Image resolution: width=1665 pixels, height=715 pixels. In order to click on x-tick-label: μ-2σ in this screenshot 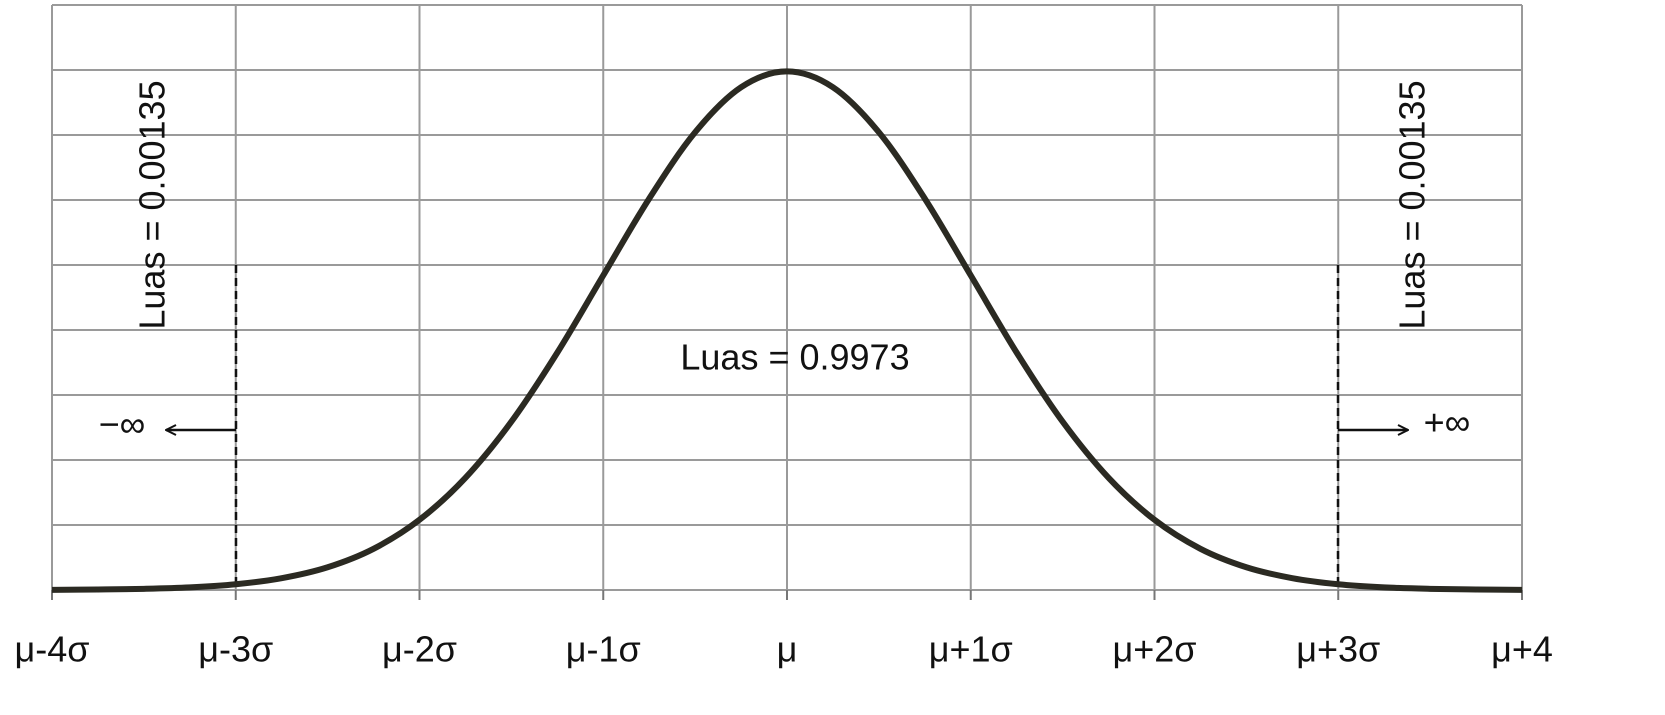, I will do `click(419, 649)`.